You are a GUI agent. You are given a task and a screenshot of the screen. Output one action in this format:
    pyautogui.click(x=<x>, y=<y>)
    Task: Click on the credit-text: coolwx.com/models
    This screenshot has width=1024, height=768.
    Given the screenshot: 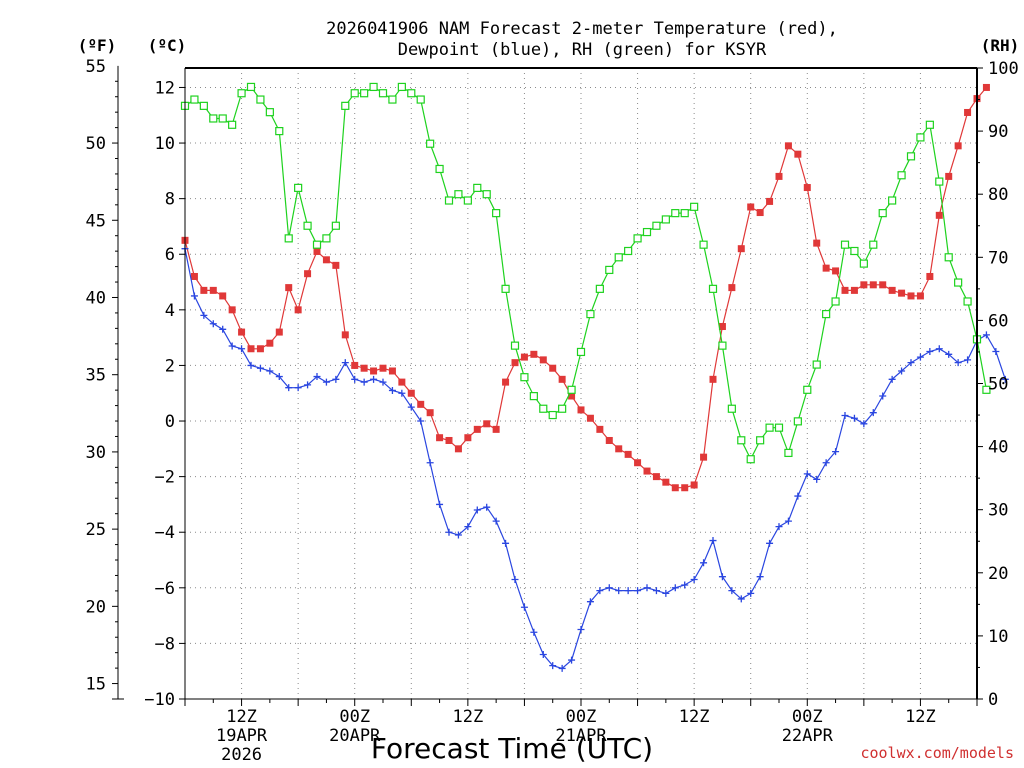 What is the action you would take?
    pyautogui.click(x=937, y=753)
    